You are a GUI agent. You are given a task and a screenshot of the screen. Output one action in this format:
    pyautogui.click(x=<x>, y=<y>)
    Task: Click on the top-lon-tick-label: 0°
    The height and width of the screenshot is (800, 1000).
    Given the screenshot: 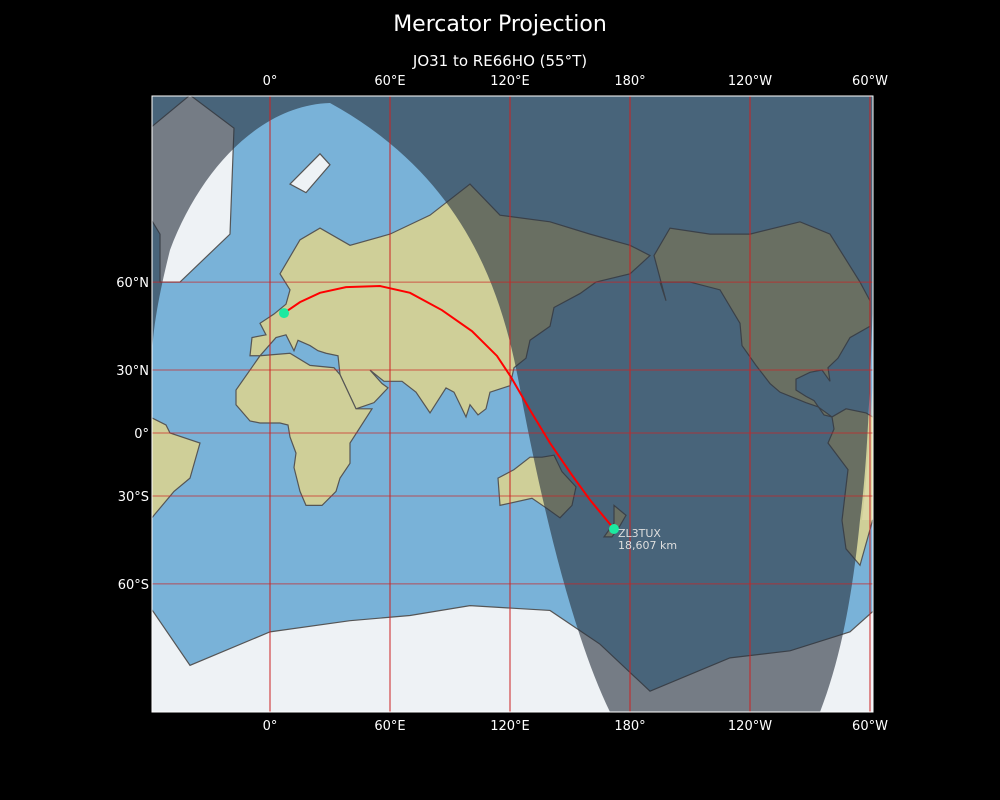 What is the action you would take?
    pyautogui.click(x=270, y=81)
    